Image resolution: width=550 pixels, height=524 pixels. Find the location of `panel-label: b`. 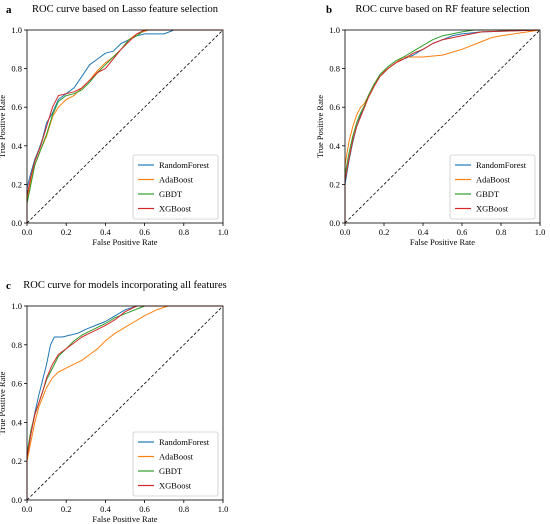

panel-label: b is located at coordinates (329, 10).